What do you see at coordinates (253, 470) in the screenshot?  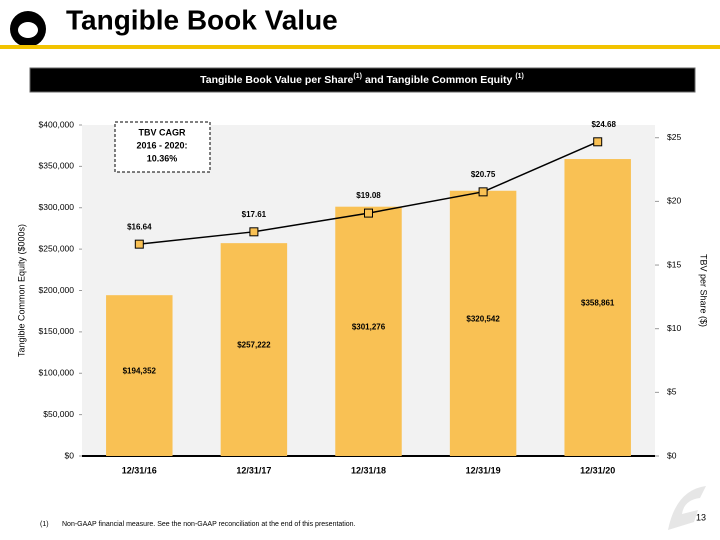 I see `x-tick-label: 12/31/17` at bounding box center [253, 470].